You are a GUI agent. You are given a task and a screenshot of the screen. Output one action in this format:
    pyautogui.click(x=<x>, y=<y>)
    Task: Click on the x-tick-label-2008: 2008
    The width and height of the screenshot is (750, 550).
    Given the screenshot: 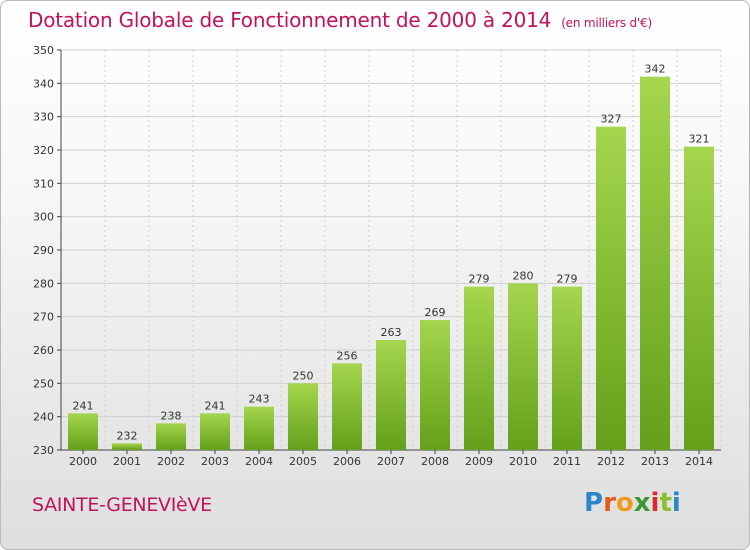 What is the action you would take?
    pyautogui.click(x=435, y=461)
    